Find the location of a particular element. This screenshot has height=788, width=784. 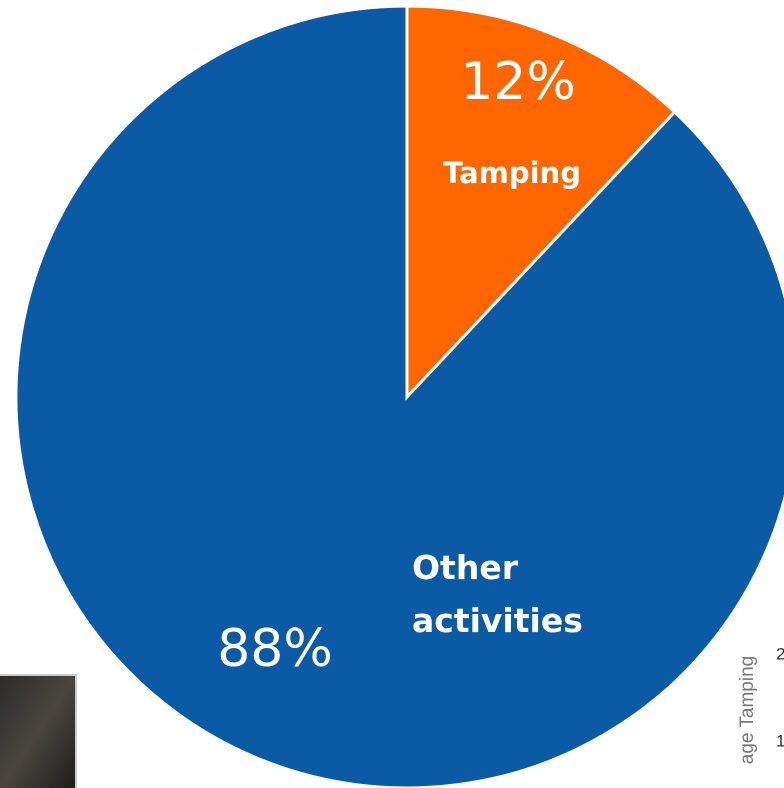

photo is located at coordinates (38, 731).